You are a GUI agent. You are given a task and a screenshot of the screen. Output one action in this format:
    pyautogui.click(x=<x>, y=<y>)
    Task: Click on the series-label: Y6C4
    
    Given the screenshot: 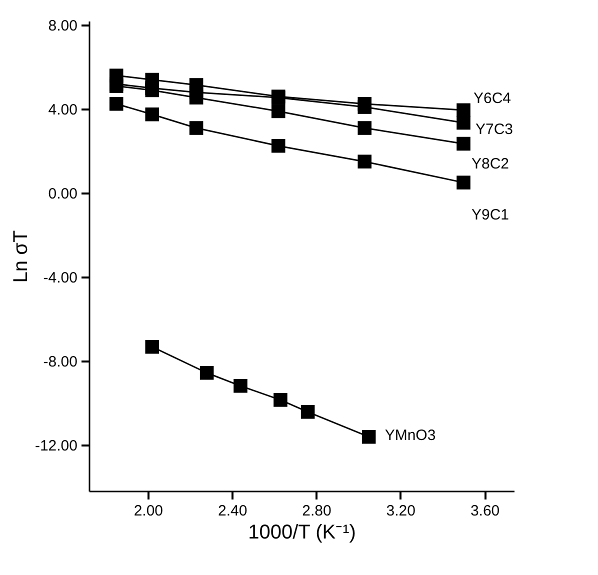 What is the action you would take?
    pyautogui.click(x=493, y=99)
    